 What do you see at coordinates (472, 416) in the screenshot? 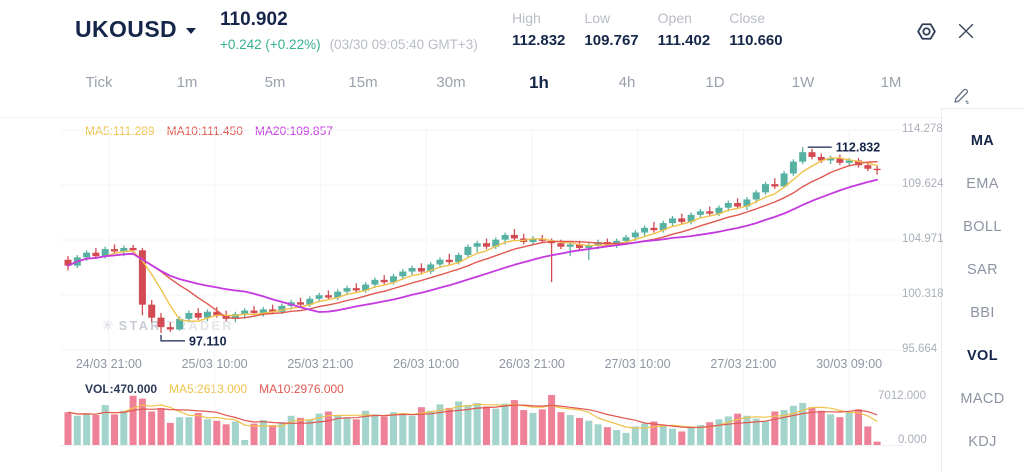
I see `volume-ma-layer` at bounding box center [472, 416].